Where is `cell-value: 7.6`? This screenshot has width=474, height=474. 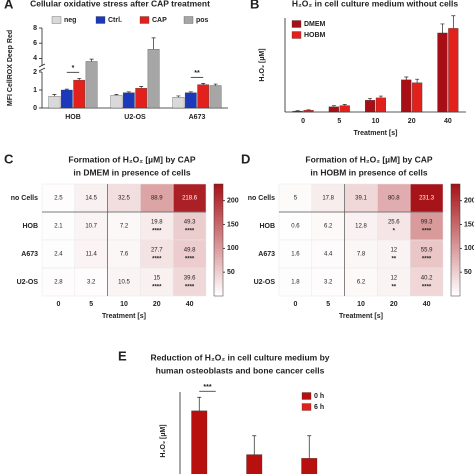
cell-value: 7.6 is located at coordinates (124, 255).